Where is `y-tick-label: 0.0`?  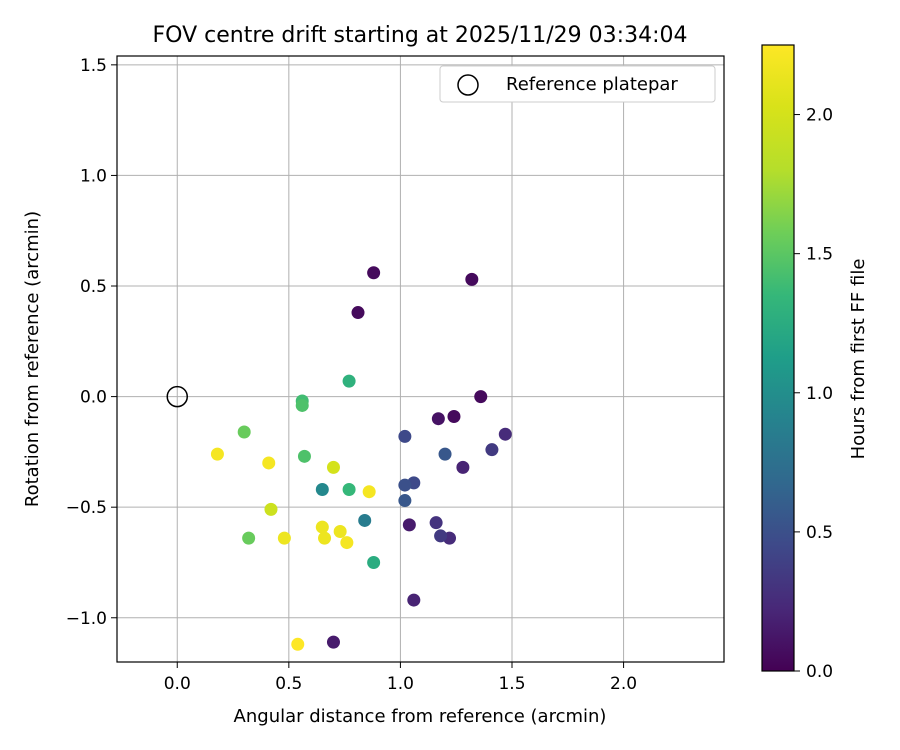
y-tick-label: 0.0 is located at coordinates (93, 398).